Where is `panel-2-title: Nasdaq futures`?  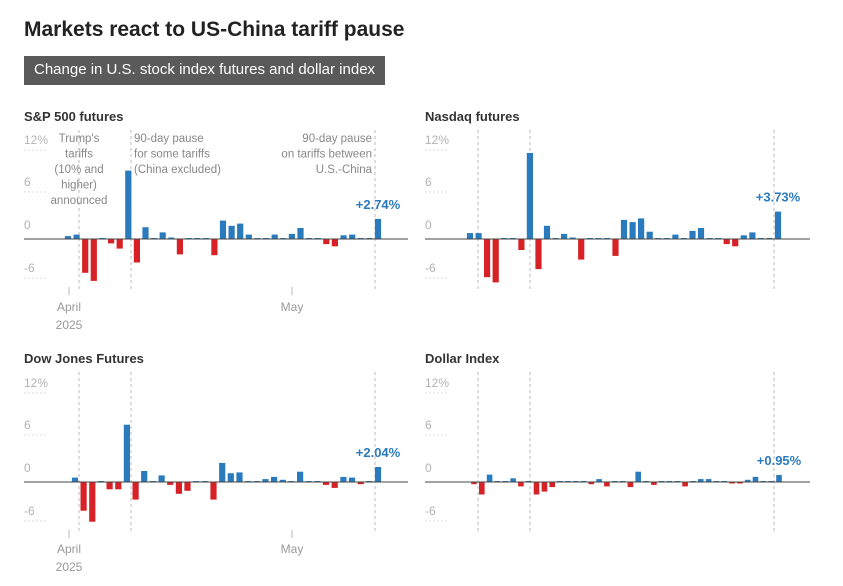 panel-2-title: Nasdaq futures is located at coordinates (472, 116).